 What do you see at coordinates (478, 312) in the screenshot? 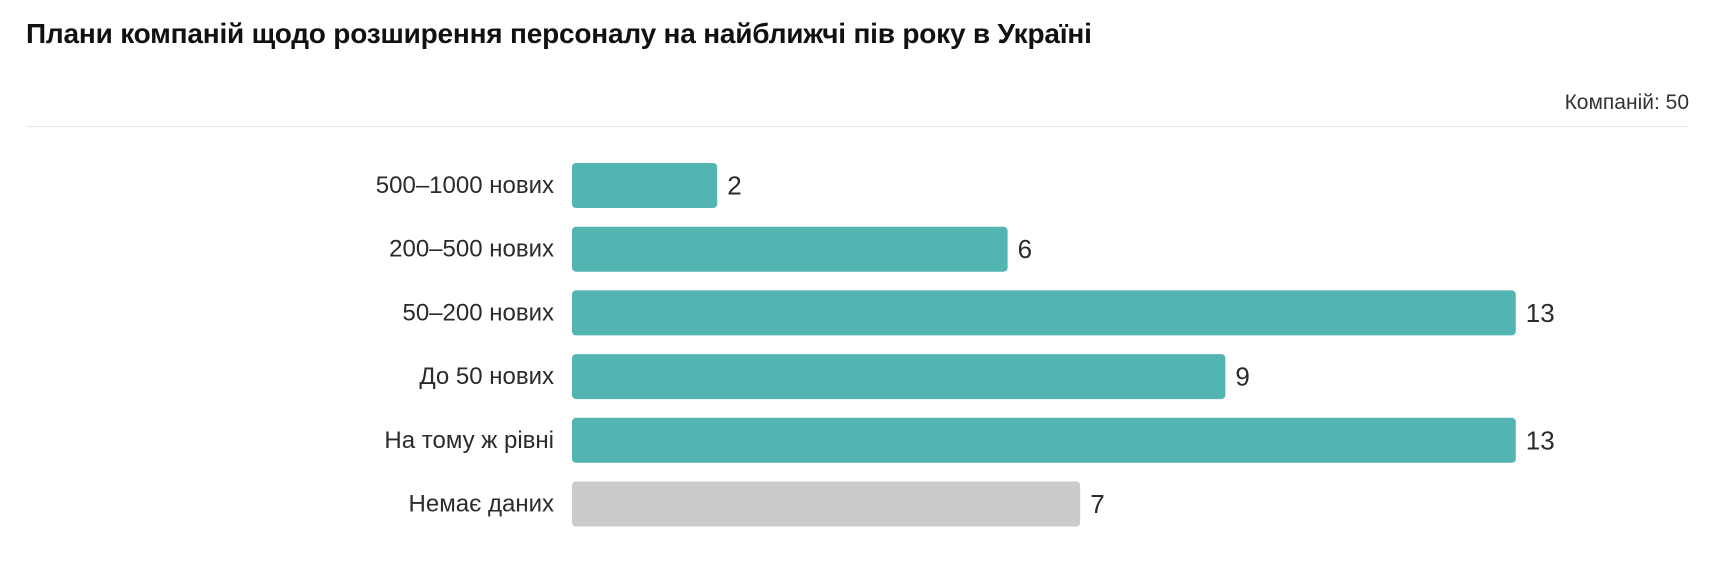
I see `category-label: 50–200 нових` at bounding box center [478, 312].